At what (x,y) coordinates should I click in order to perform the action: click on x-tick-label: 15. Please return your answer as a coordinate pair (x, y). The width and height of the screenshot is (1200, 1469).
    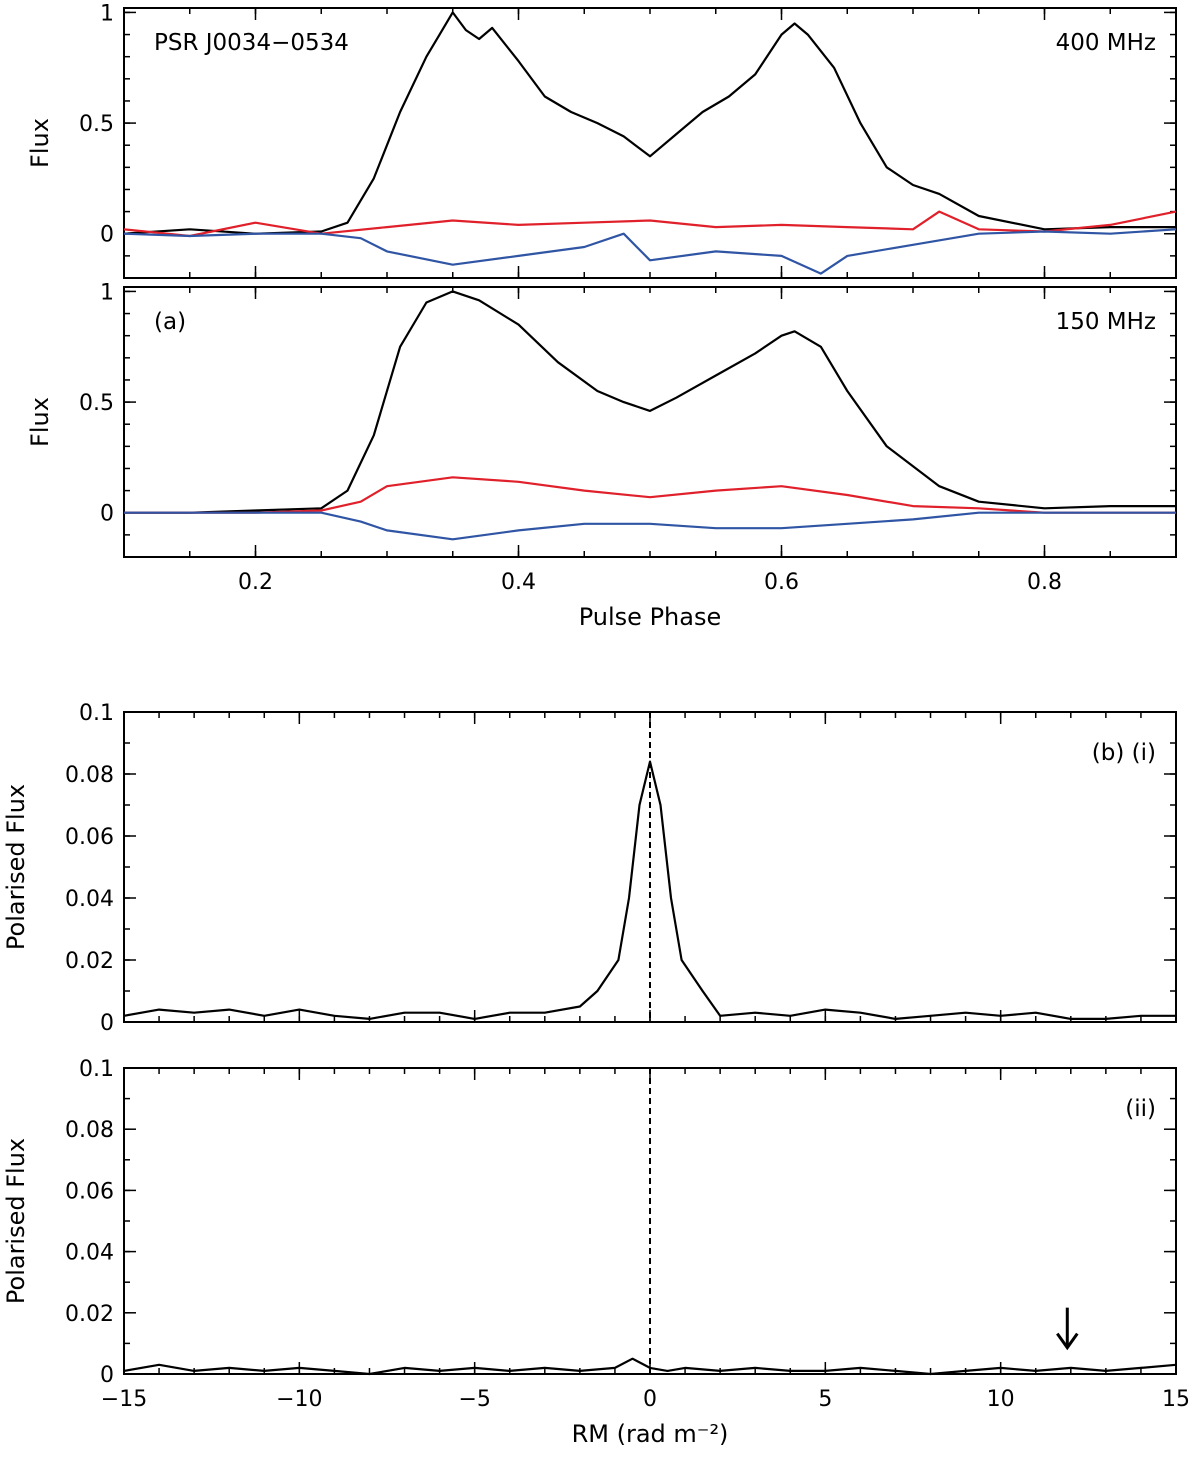
    Looking at the image, I should click on (1176, 1399).